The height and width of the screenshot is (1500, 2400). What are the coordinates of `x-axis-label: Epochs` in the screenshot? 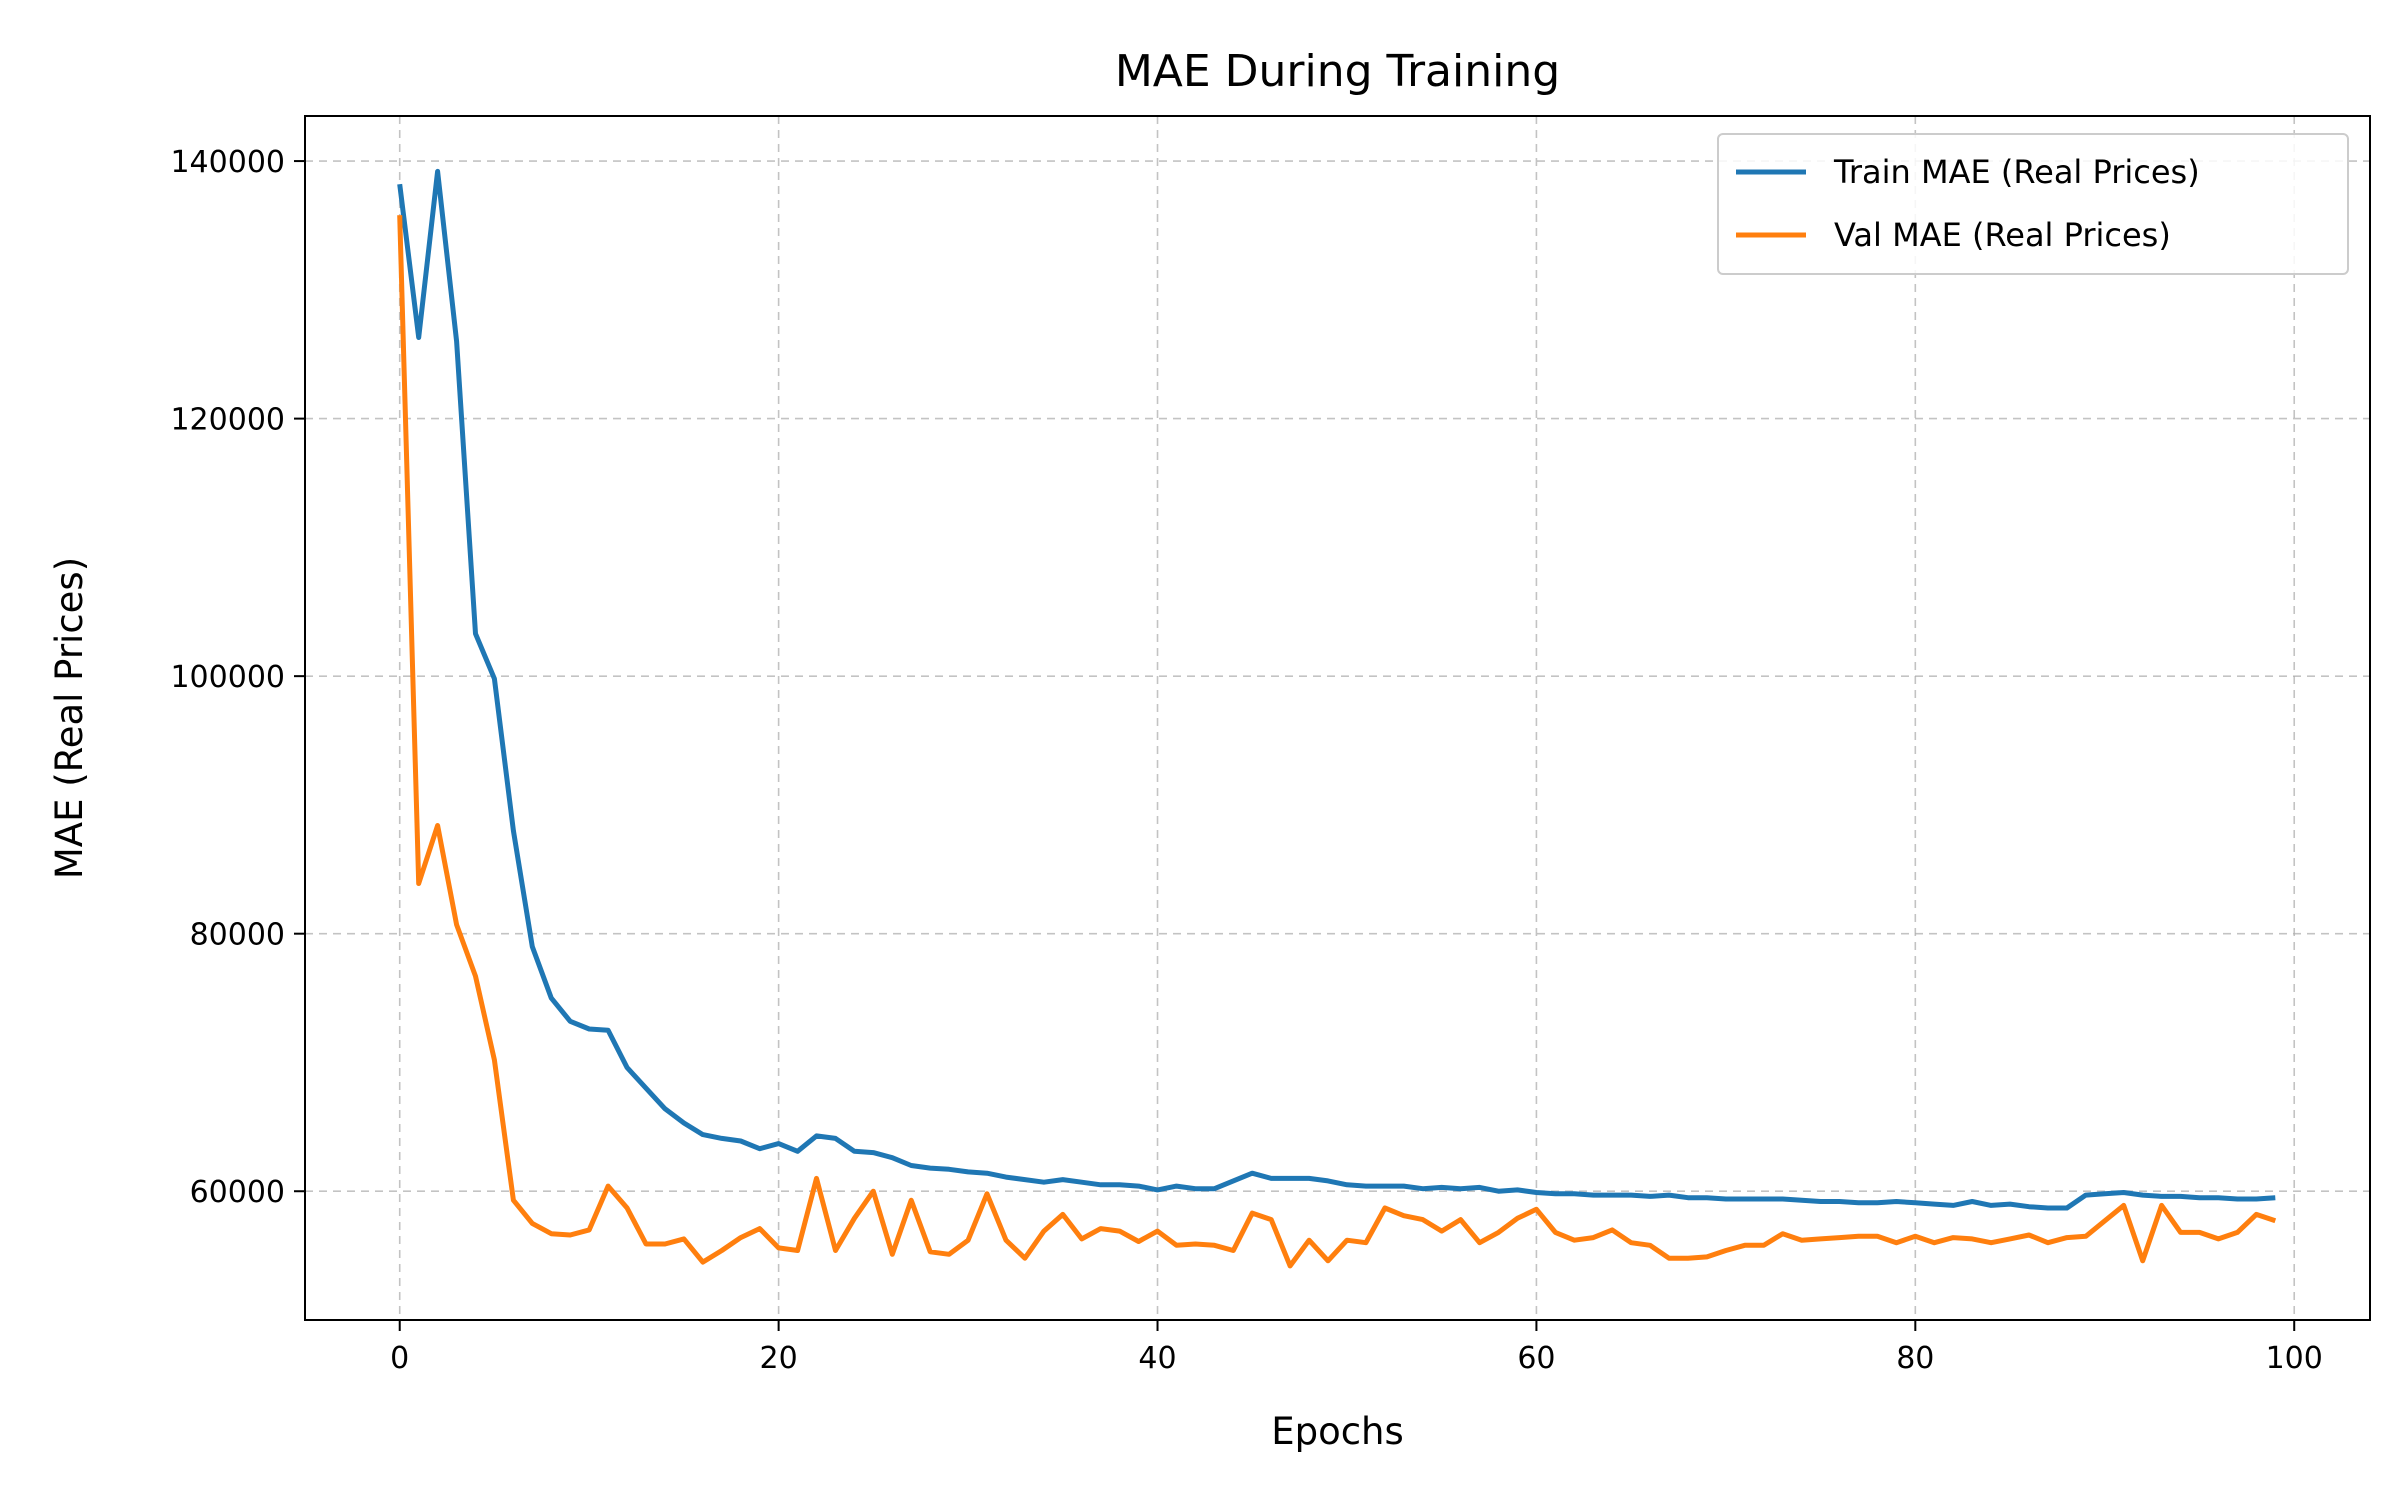 It's located at (1337, 1431).